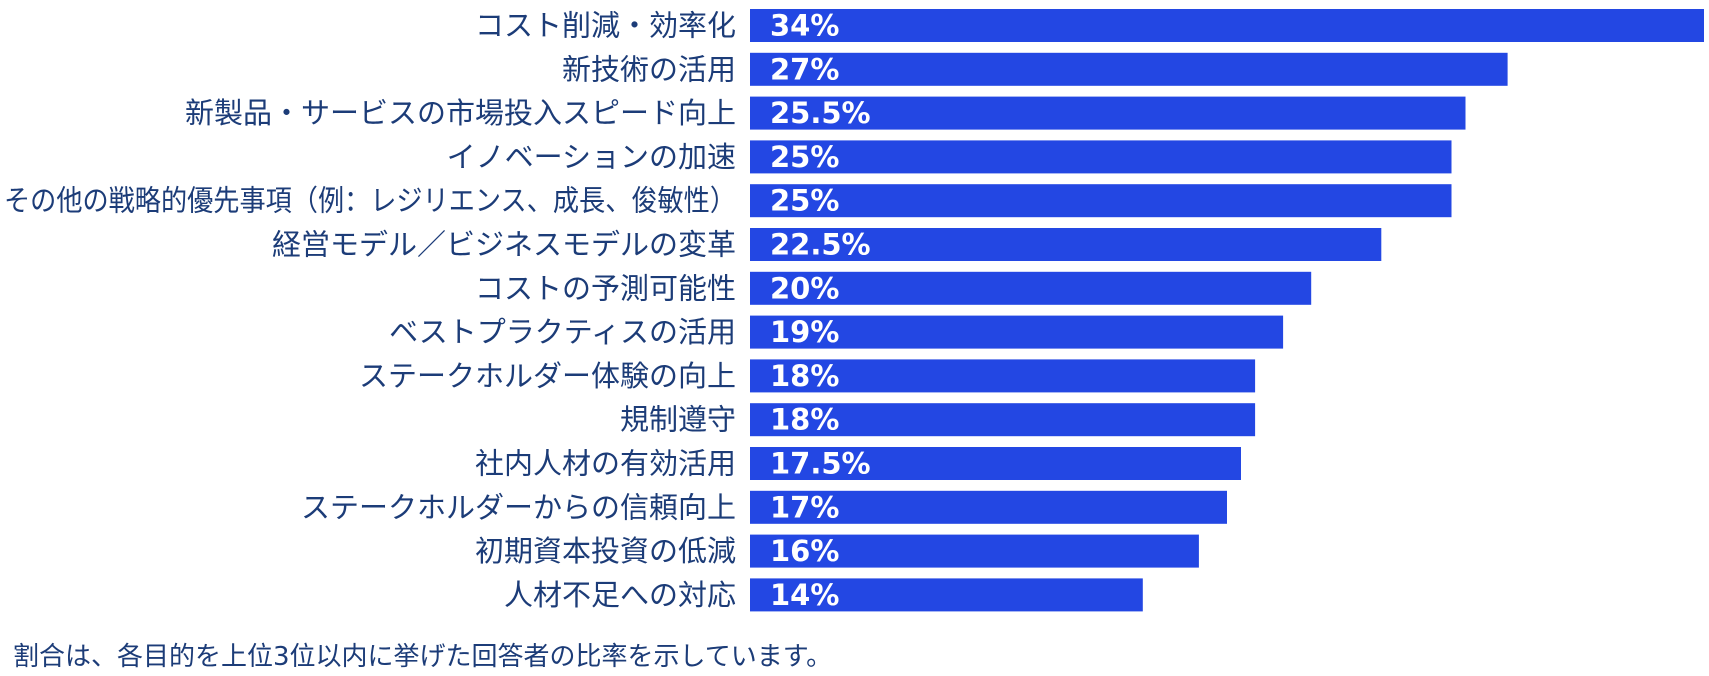 This screenshot has width=1709, height=676. I want to click on category-label: 経営モデル／ビジネスモデルの変革, so click(504, 245).